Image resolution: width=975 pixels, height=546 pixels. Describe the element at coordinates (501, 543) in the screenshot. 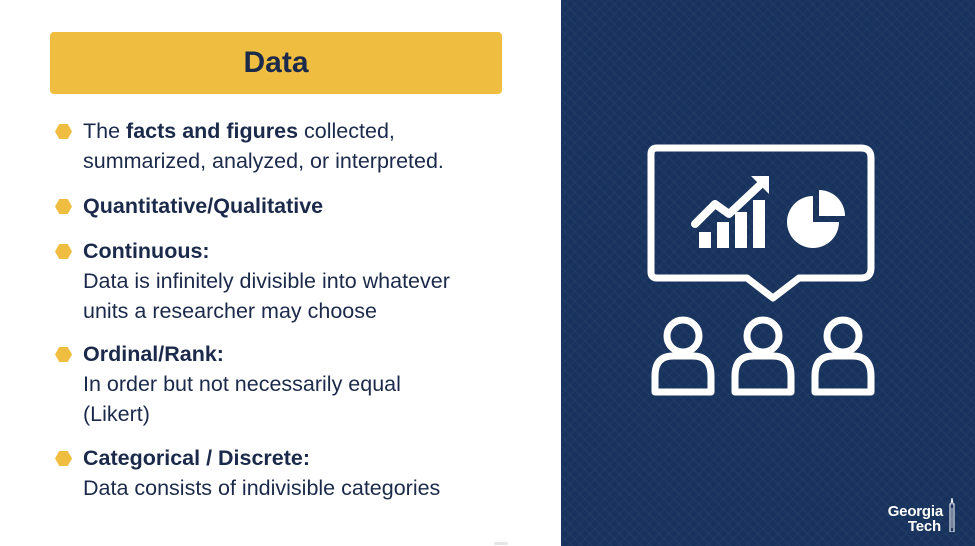

I see `page-marker` at that location.